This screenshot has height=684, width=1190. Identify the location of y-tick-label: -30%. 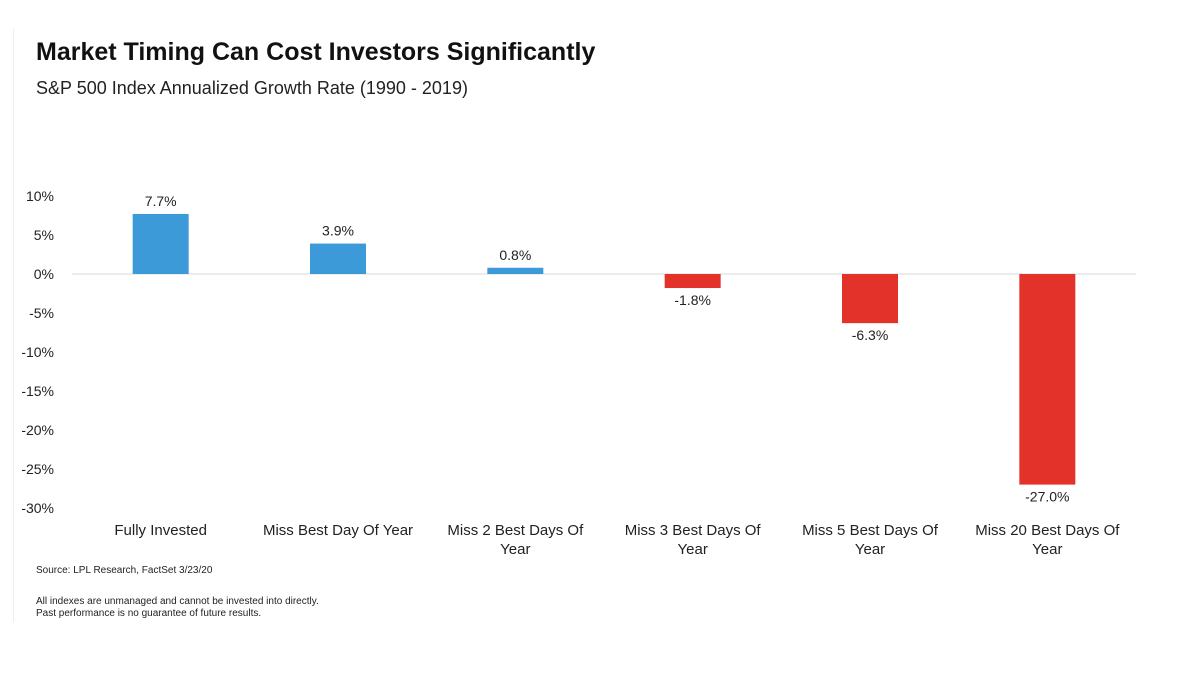
(37, 508).